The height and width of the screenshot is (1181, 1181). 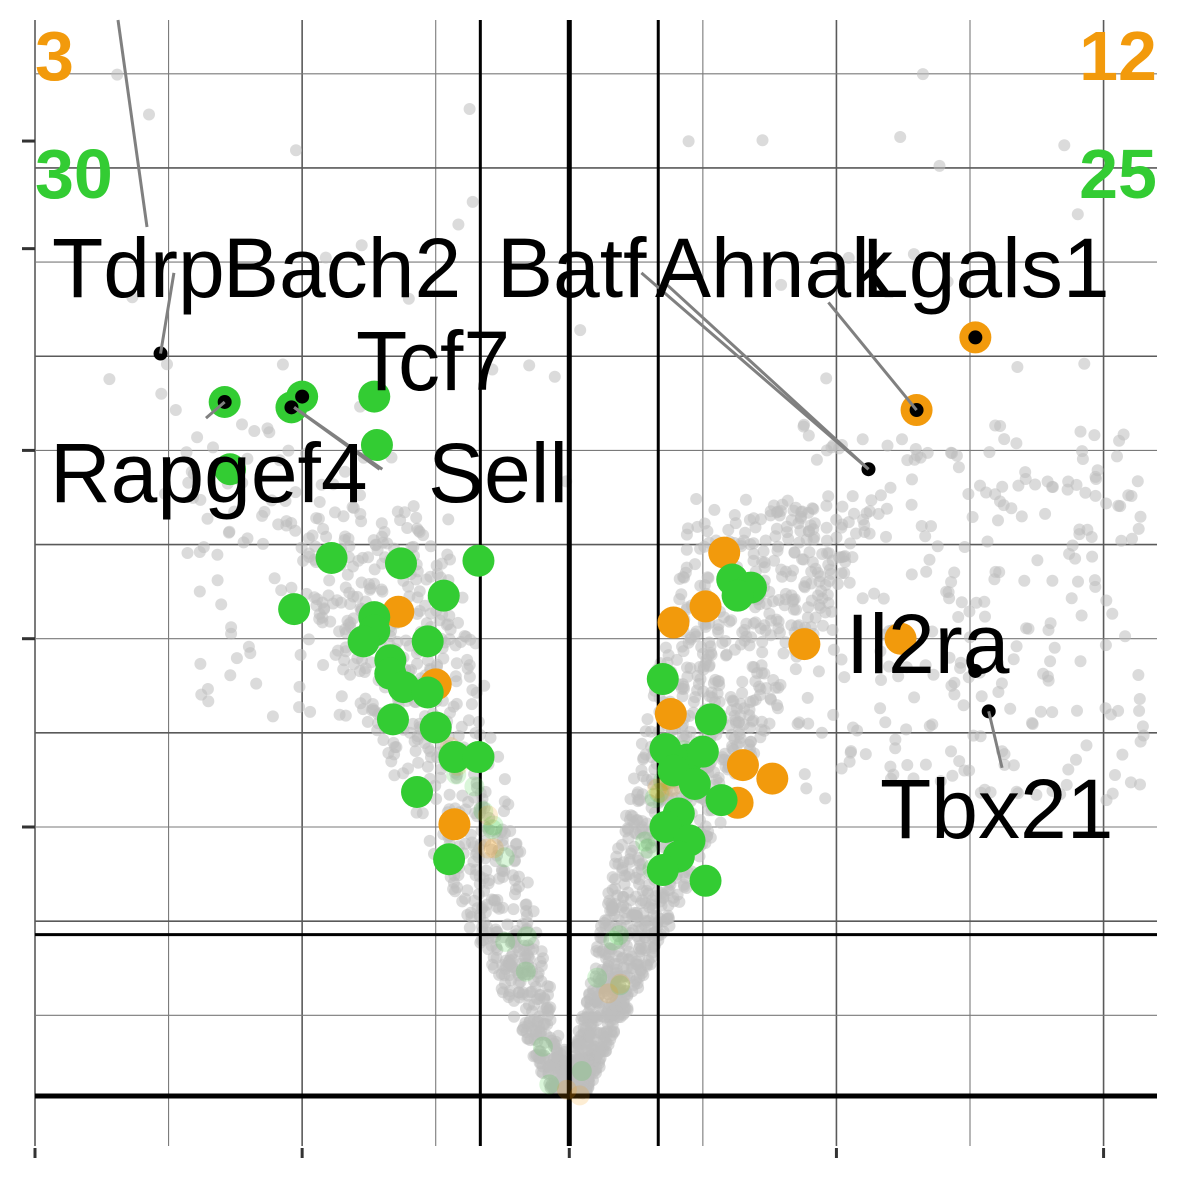 I want to click on gene-label-rapgef4: Rapgef4, so click(x=209, y=473).